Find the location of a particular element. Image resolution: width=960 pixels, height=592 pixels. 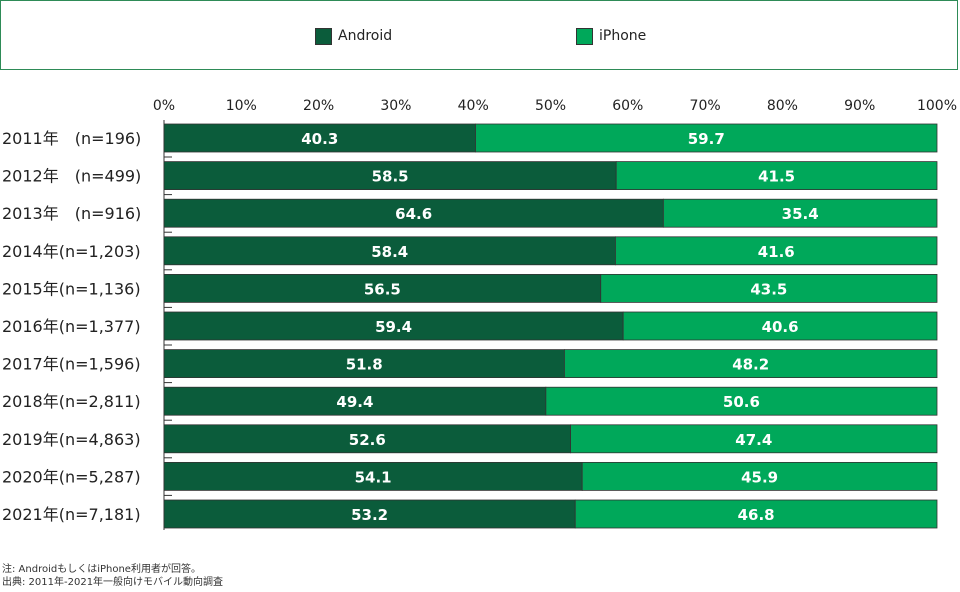

x-tick-label: 70% is located at coordinates (705, 106).